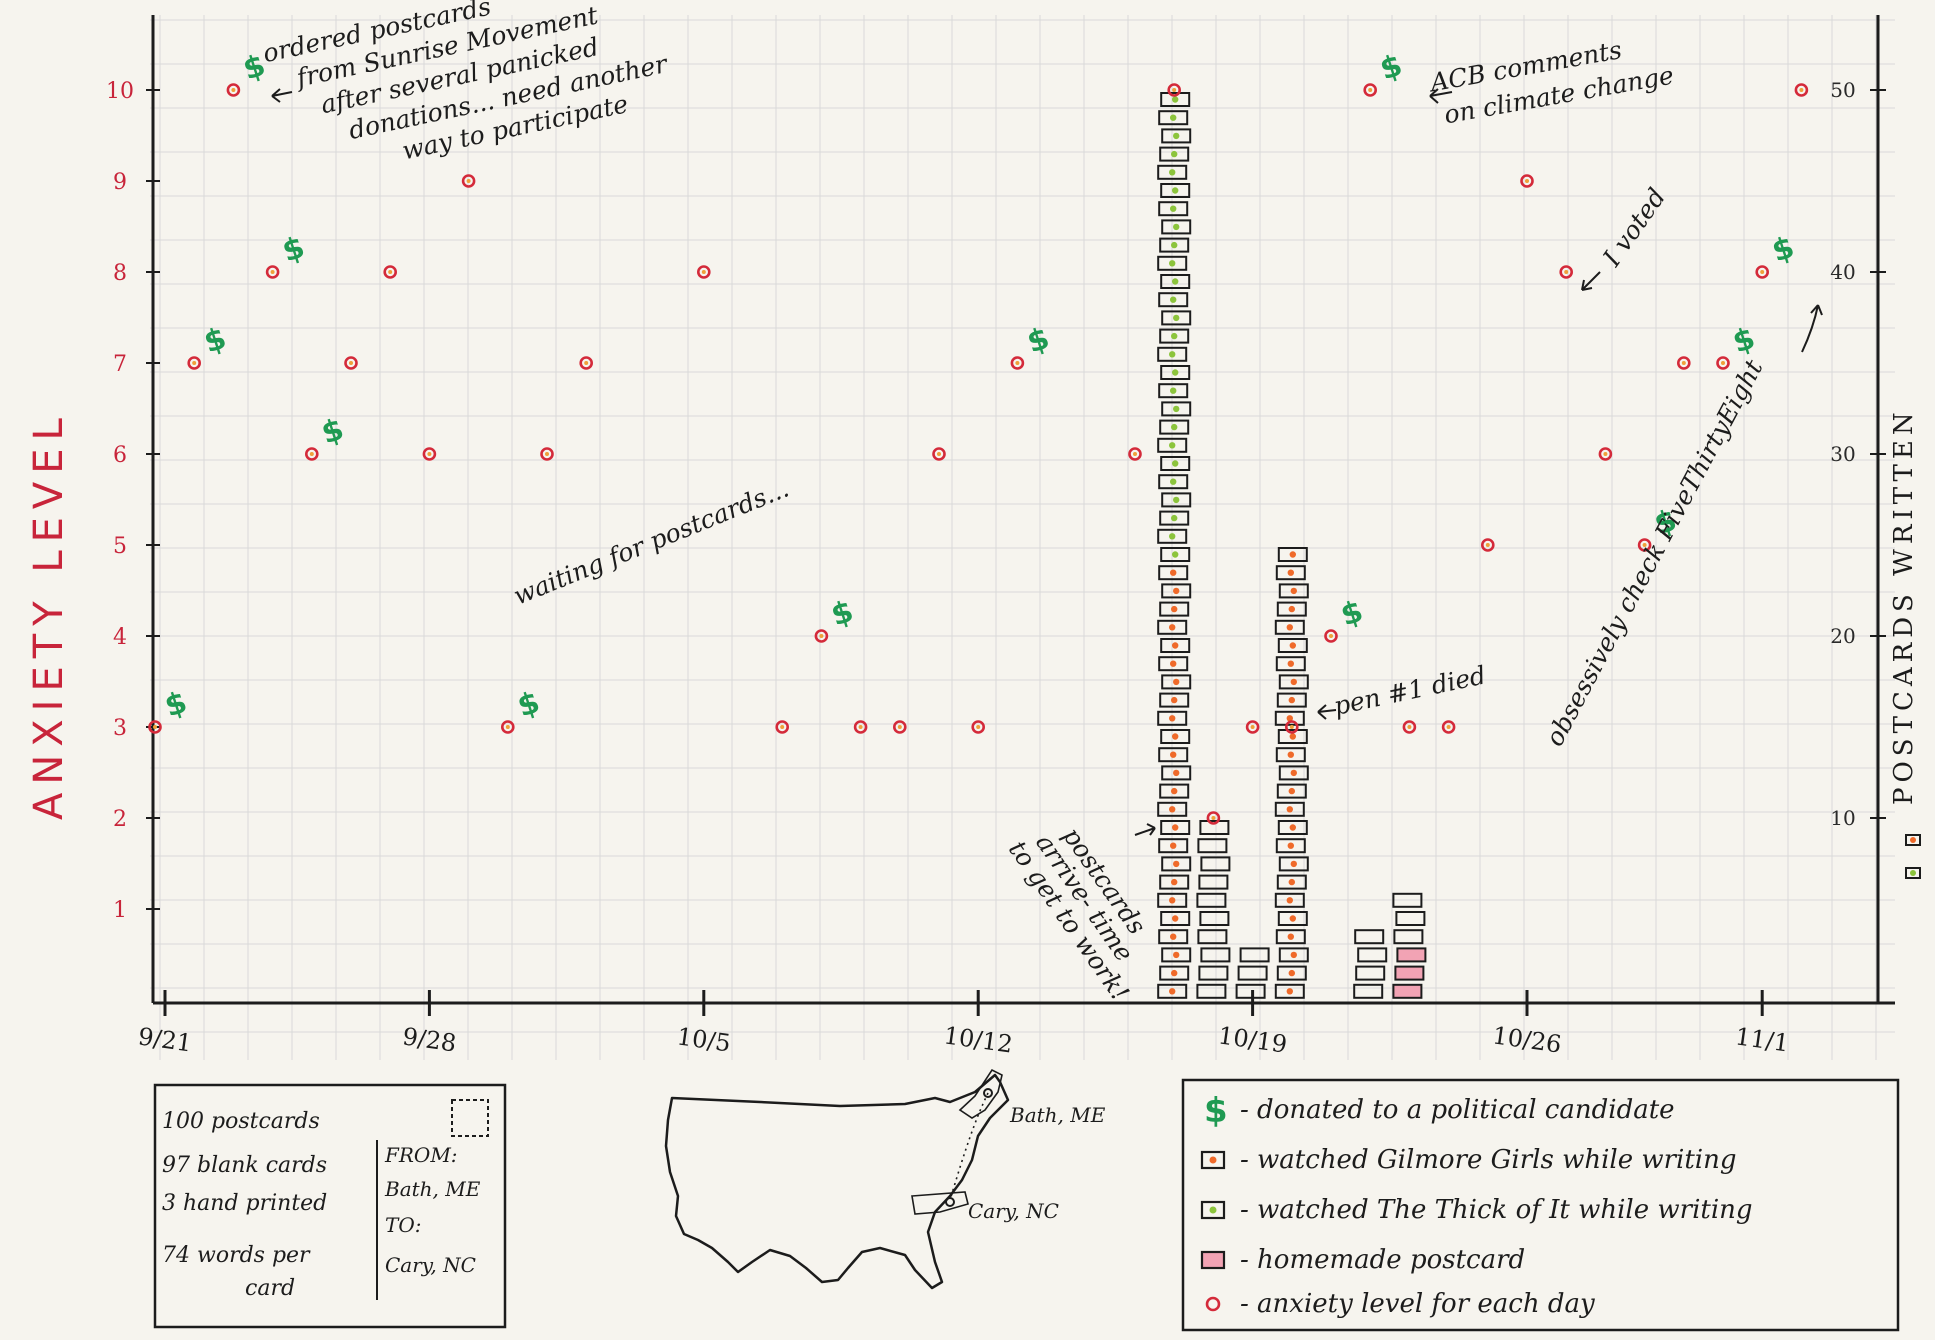 This screenshot has width=1935, height=1340. What do you see at coordinates (403, 1225) in the screenshot?
I see `to-label: TO:` at bounding box center [403, 1225].